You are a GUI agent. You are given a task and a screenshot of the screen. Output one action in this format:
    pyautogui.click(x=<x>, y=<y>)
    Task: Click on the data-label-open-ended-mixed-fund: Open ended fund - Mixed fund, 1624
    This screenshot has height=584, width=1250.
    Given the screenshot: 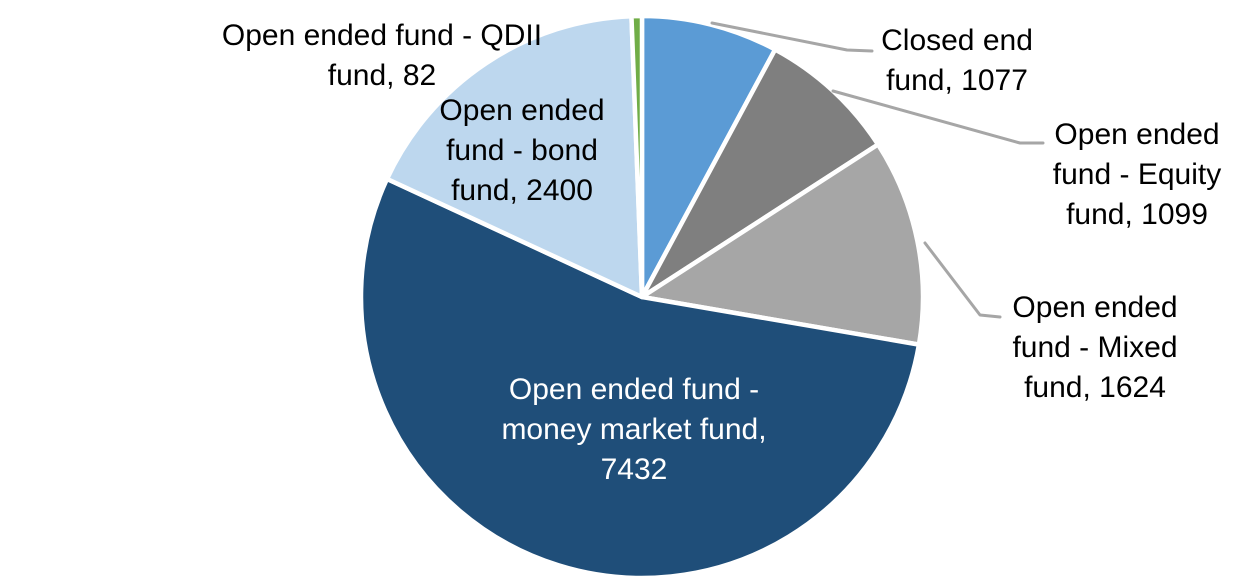 What is the action you would take?
    pyautogui.click(x=1094, y=348)
    